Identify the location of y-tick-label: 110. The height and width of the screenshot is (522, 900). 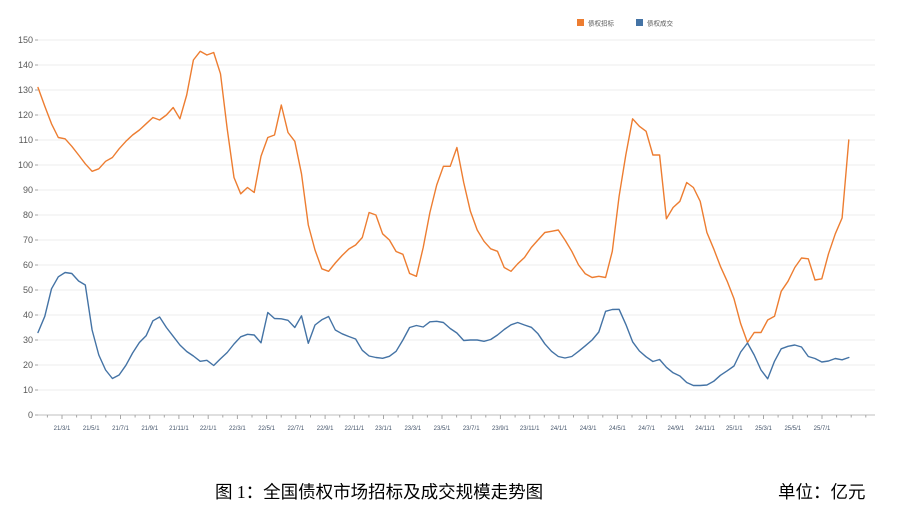
(26, 140).